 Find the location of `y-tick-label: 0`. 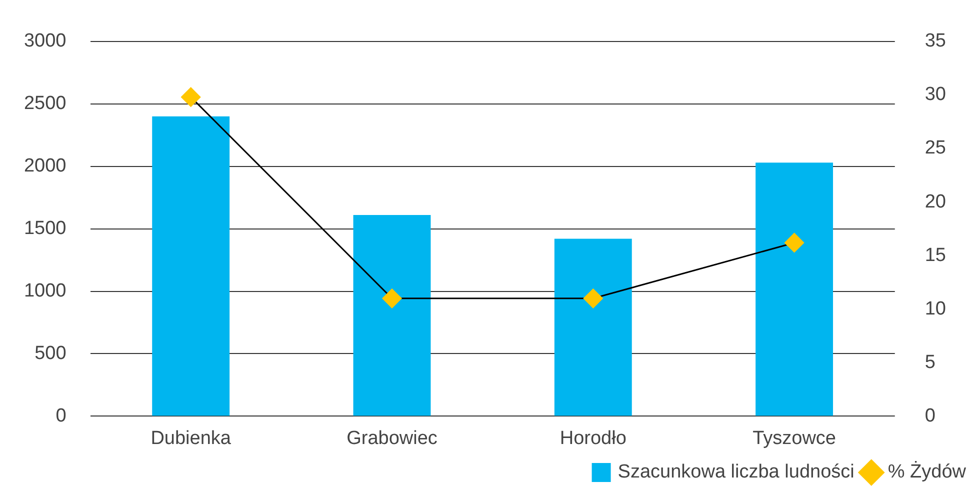

y-tick-label: 0 is located at coordinates (61, 415).